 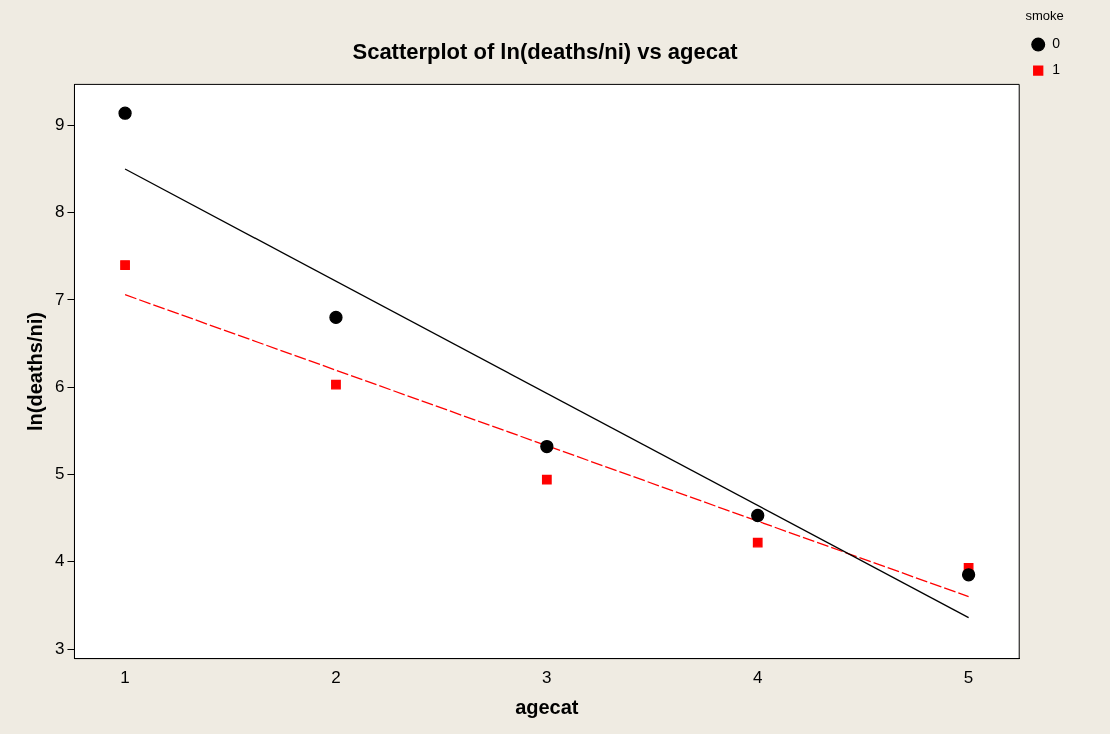 I want to click on y-tick-label: 5, so click(x=59, y=474).